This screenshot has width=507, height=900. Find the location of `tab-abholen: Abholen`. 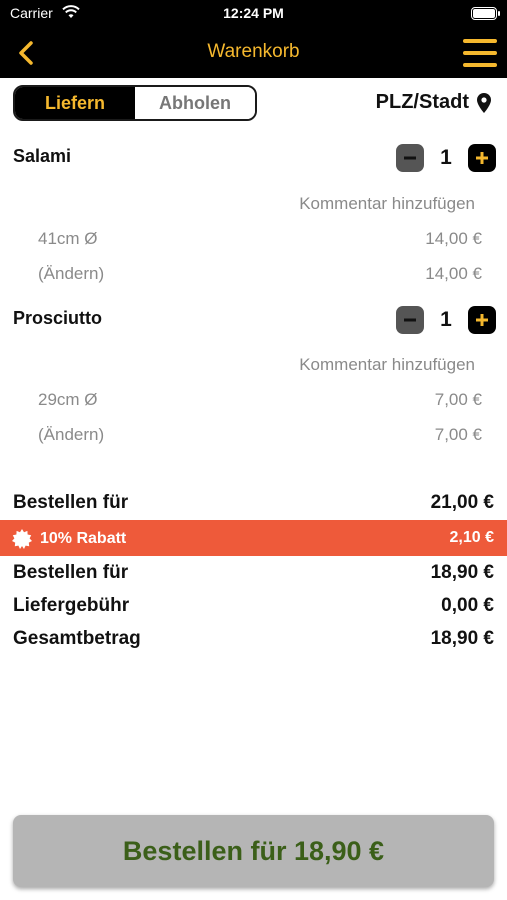

tab-abholen: Abholen is located at coordinates (195, 103).